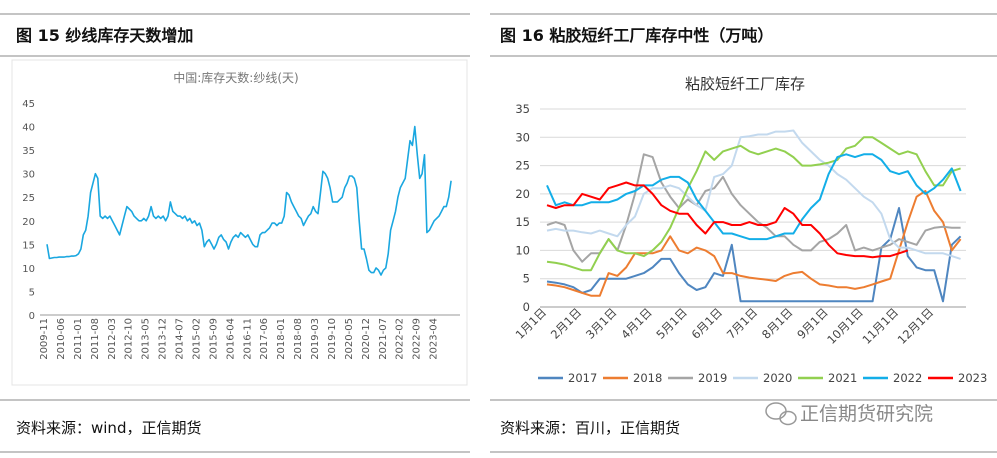 This screenshot has height=458, width=997. I want to click on figure-caption: 图 16 粘胶短纤工厂库存中性（万吨）, so click(636, 35).